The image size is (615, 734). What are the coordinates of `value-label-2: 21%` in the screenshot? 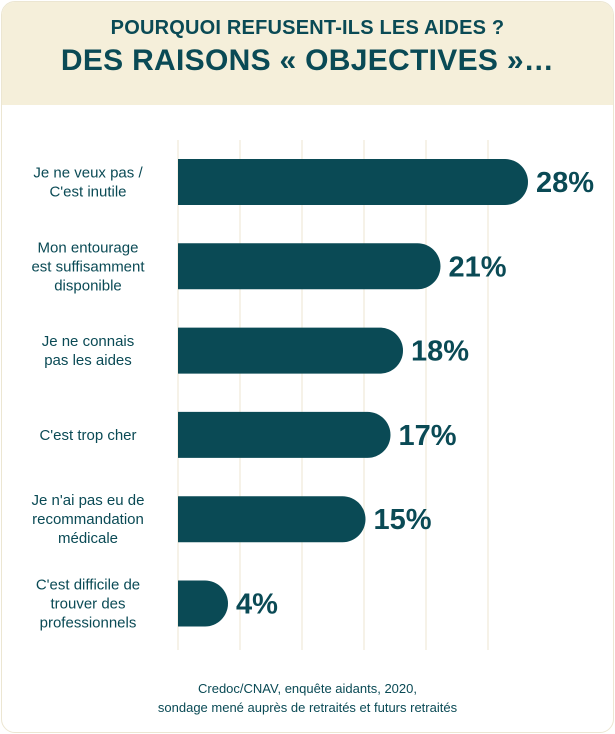 It's located at (478, 267).